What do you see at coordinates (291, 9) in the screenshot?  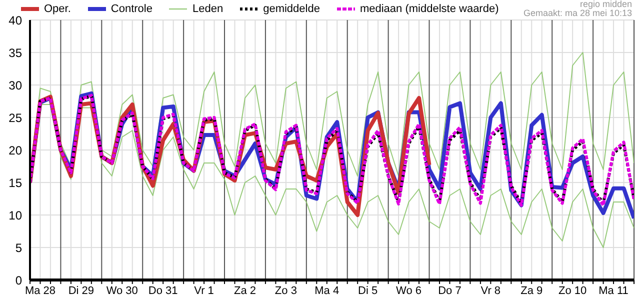 I see `legend-label: gemiddelde` at bounding box center [291, 9].